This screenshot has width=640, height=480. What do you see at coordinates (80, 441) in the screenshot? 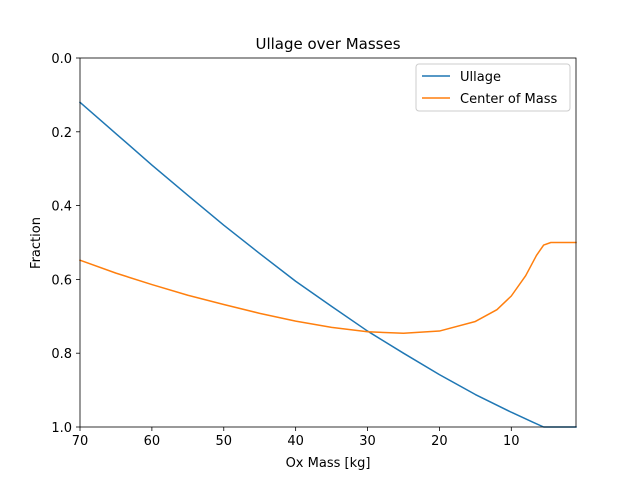
I see `x-tick-label: 70` at bounding box center [80, 441].